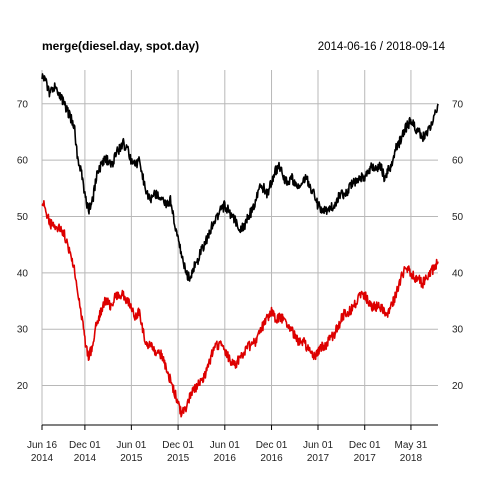  What do you see at coordinates (411, 445) in the screenshot?
I see `x-tick-label: May 31` at bounding box center [411, 445].